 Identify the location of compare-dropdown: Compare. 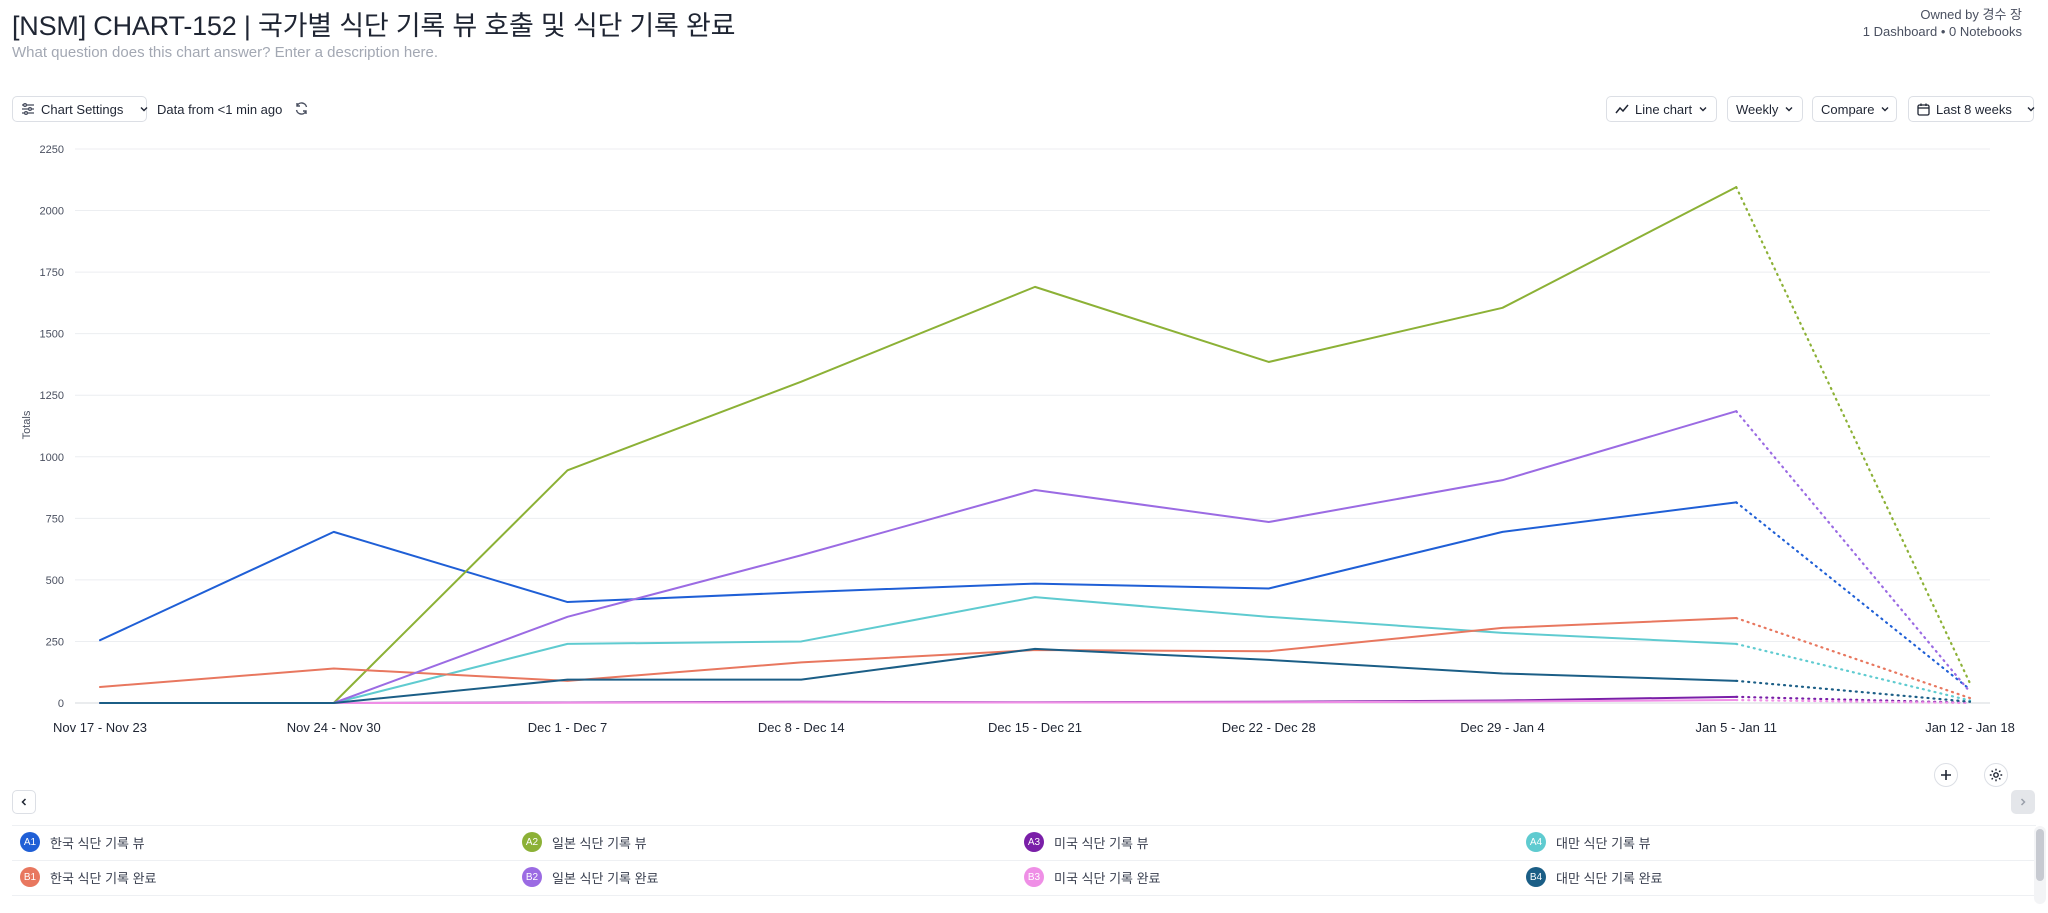
(1854, 109).